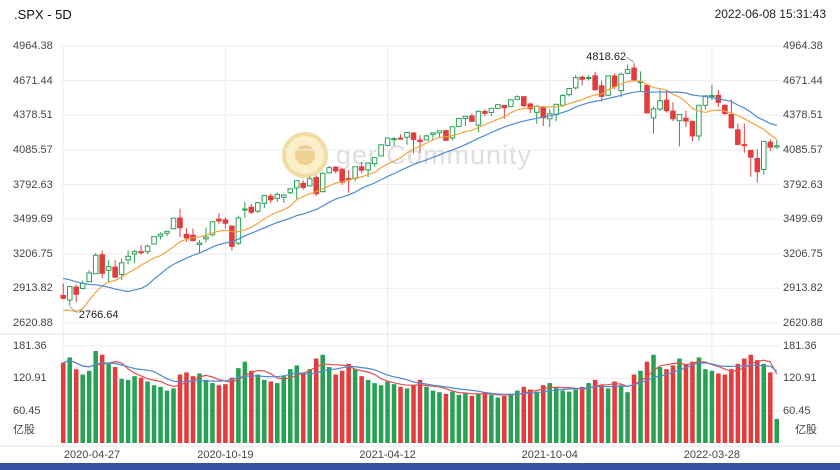  I want to click on volume-unit-label-left: 亿股, so click(24, 430).